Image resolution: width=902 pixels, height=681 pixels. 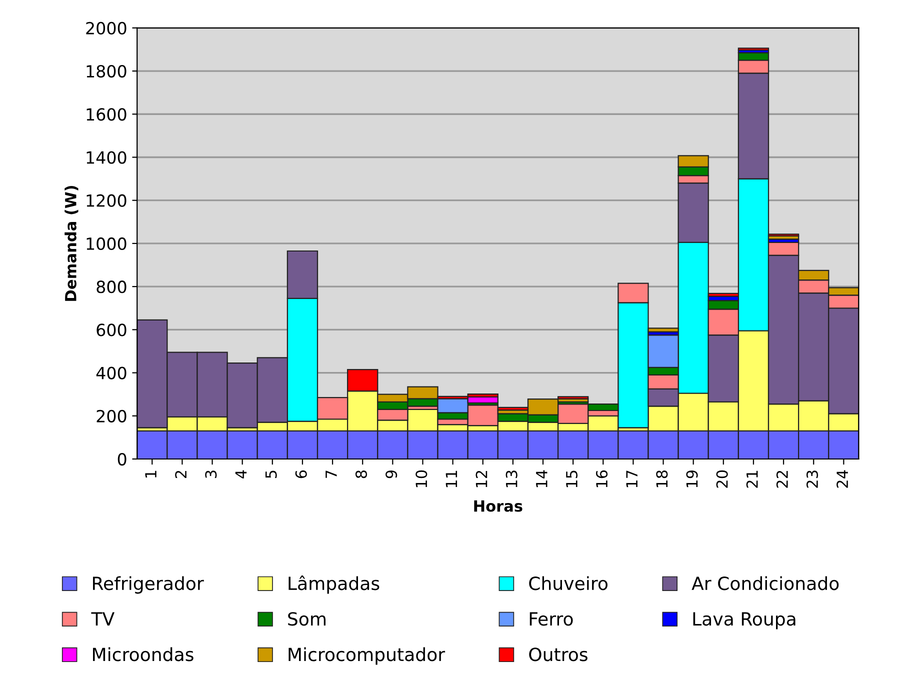 I want to click on legend-label: Lâmpadas, so click(x=334, y=584).